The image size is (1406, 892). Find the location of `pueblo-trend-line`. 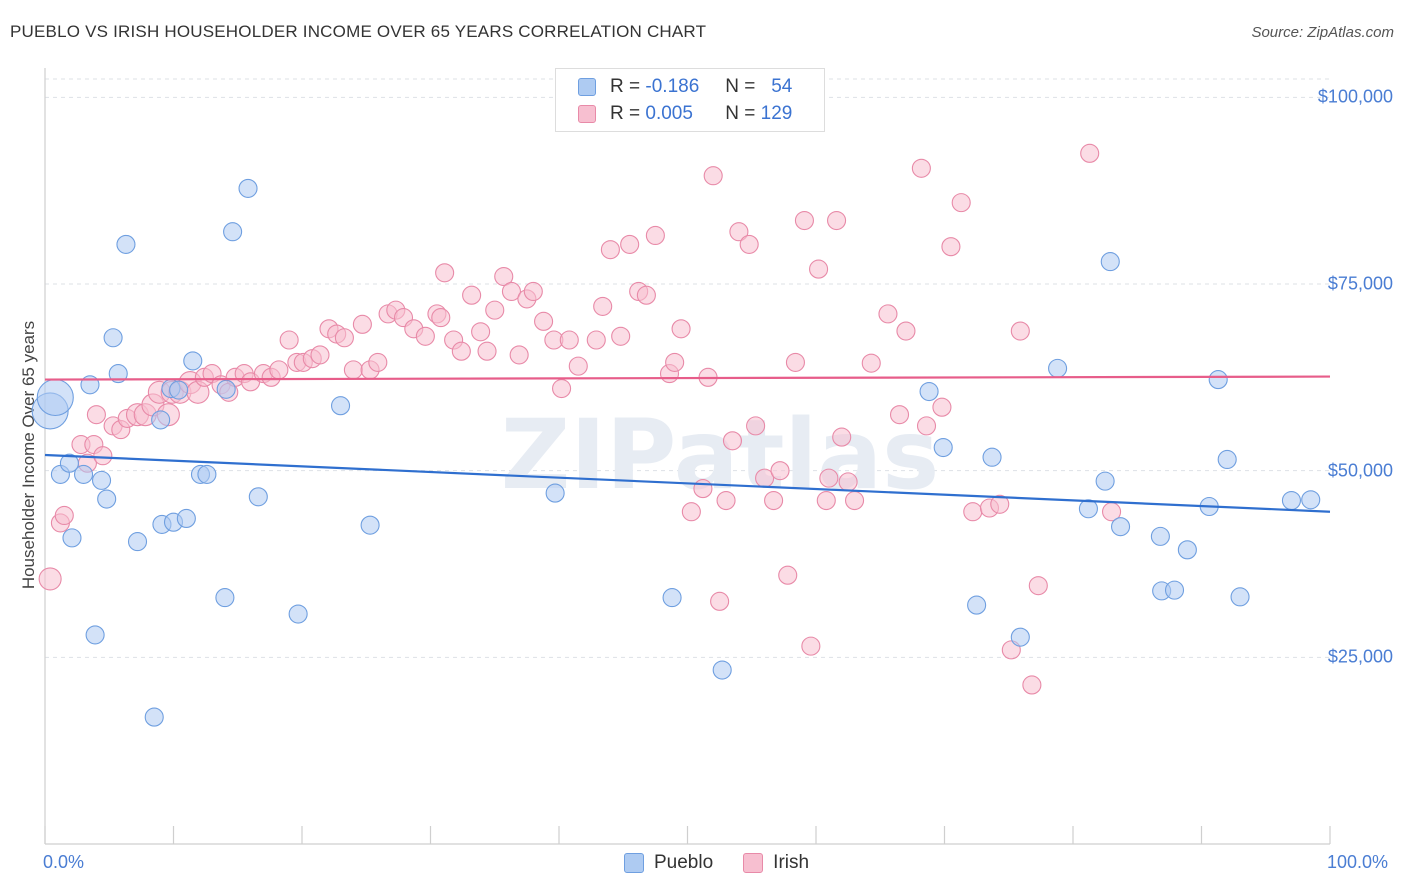

pueblo-trend-line is located at coordinates (687, 483).